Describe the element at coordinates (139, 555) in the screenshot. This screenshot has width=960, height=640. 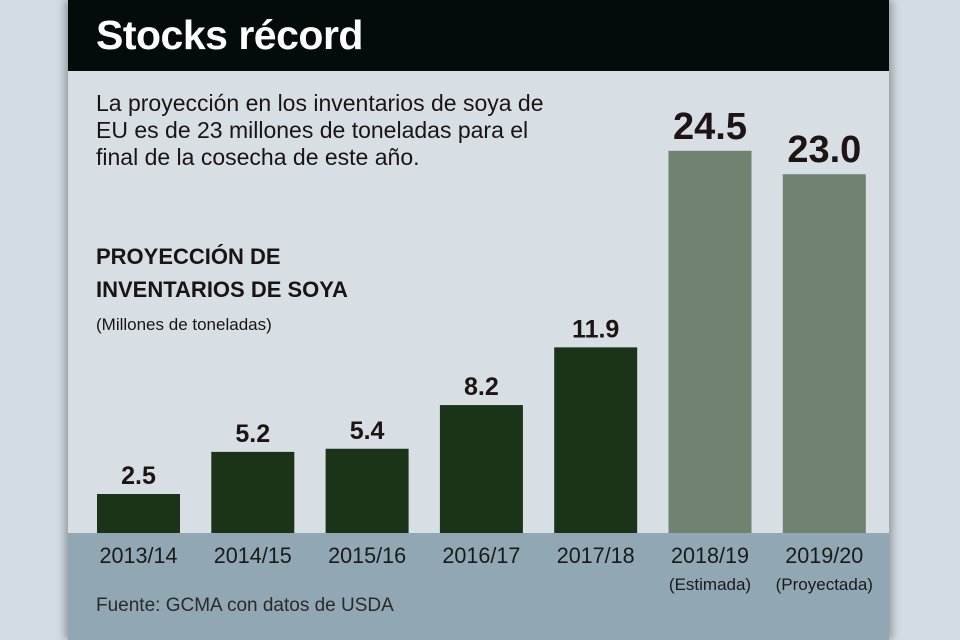
I see `x-tick-label: 2013/14` at that location.